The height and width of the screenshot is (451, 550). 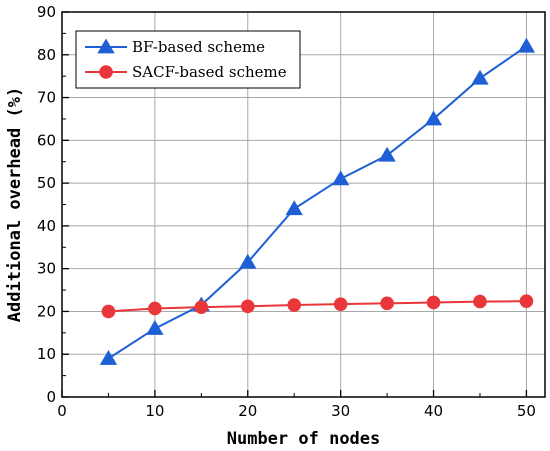 What do you see at coordinates (51, 397) in the screenshot?
I see `y-tick-label: 0` at bounding box center [51, 397].